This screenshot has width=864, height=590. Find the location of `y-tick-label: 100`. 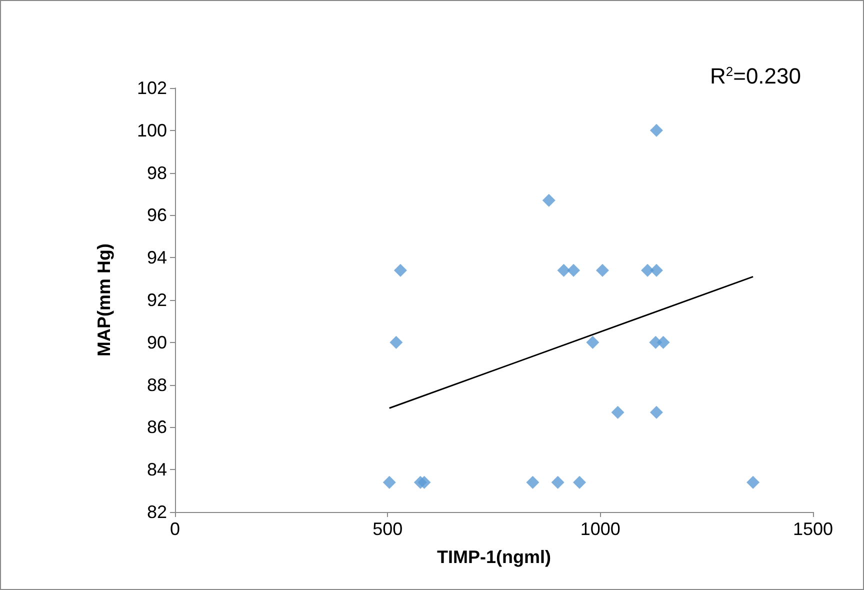

y-tick-label: 100 is located at coordinates (151, 130).